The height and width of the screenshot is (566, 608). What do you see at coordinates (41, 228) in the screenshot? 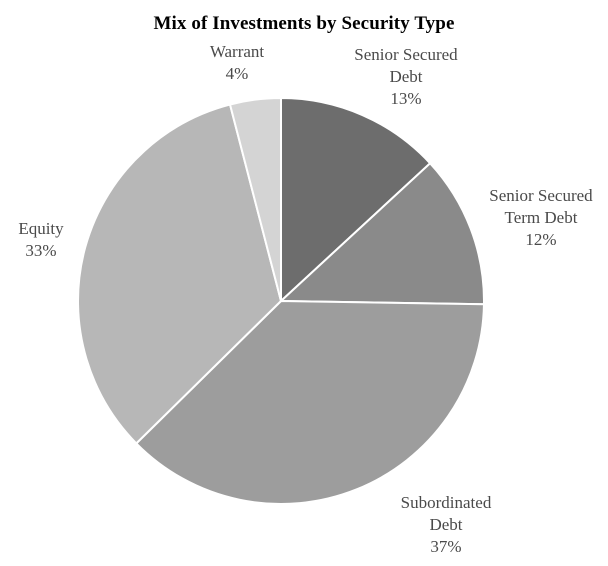
I see `slice-name-equity: Equity` at bounding box center [41, 228].